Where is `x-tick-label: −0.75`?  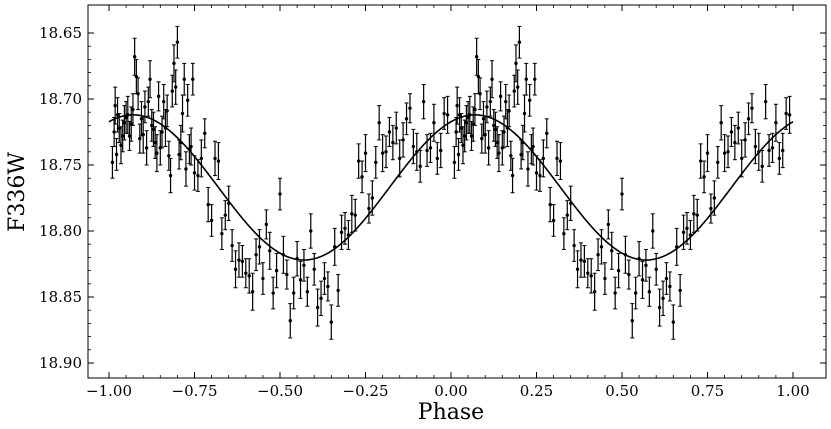 x-tick-label: −0.75 is located at coordinates (195, 391).